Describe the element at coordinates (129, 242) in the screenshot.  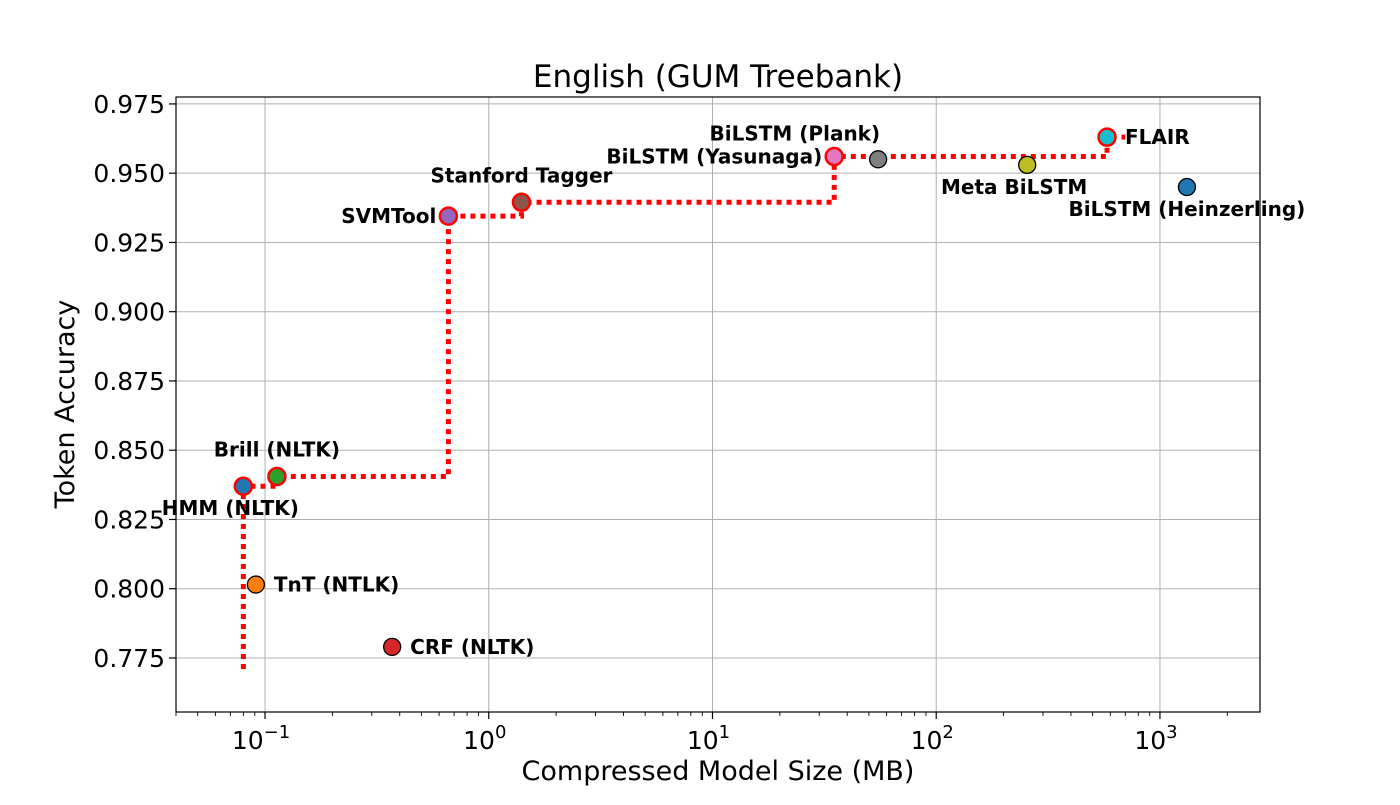
I see `y-tick-label: 0.925` at that location.